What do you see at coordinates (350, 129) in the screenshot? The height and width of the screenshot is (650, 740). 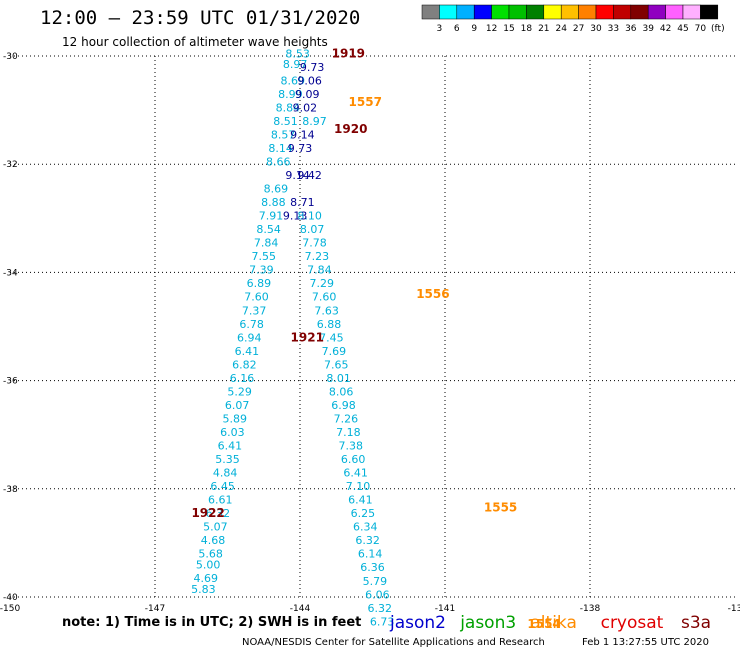 I see `time-annotation: 1920` at bounding box center [350, 129].